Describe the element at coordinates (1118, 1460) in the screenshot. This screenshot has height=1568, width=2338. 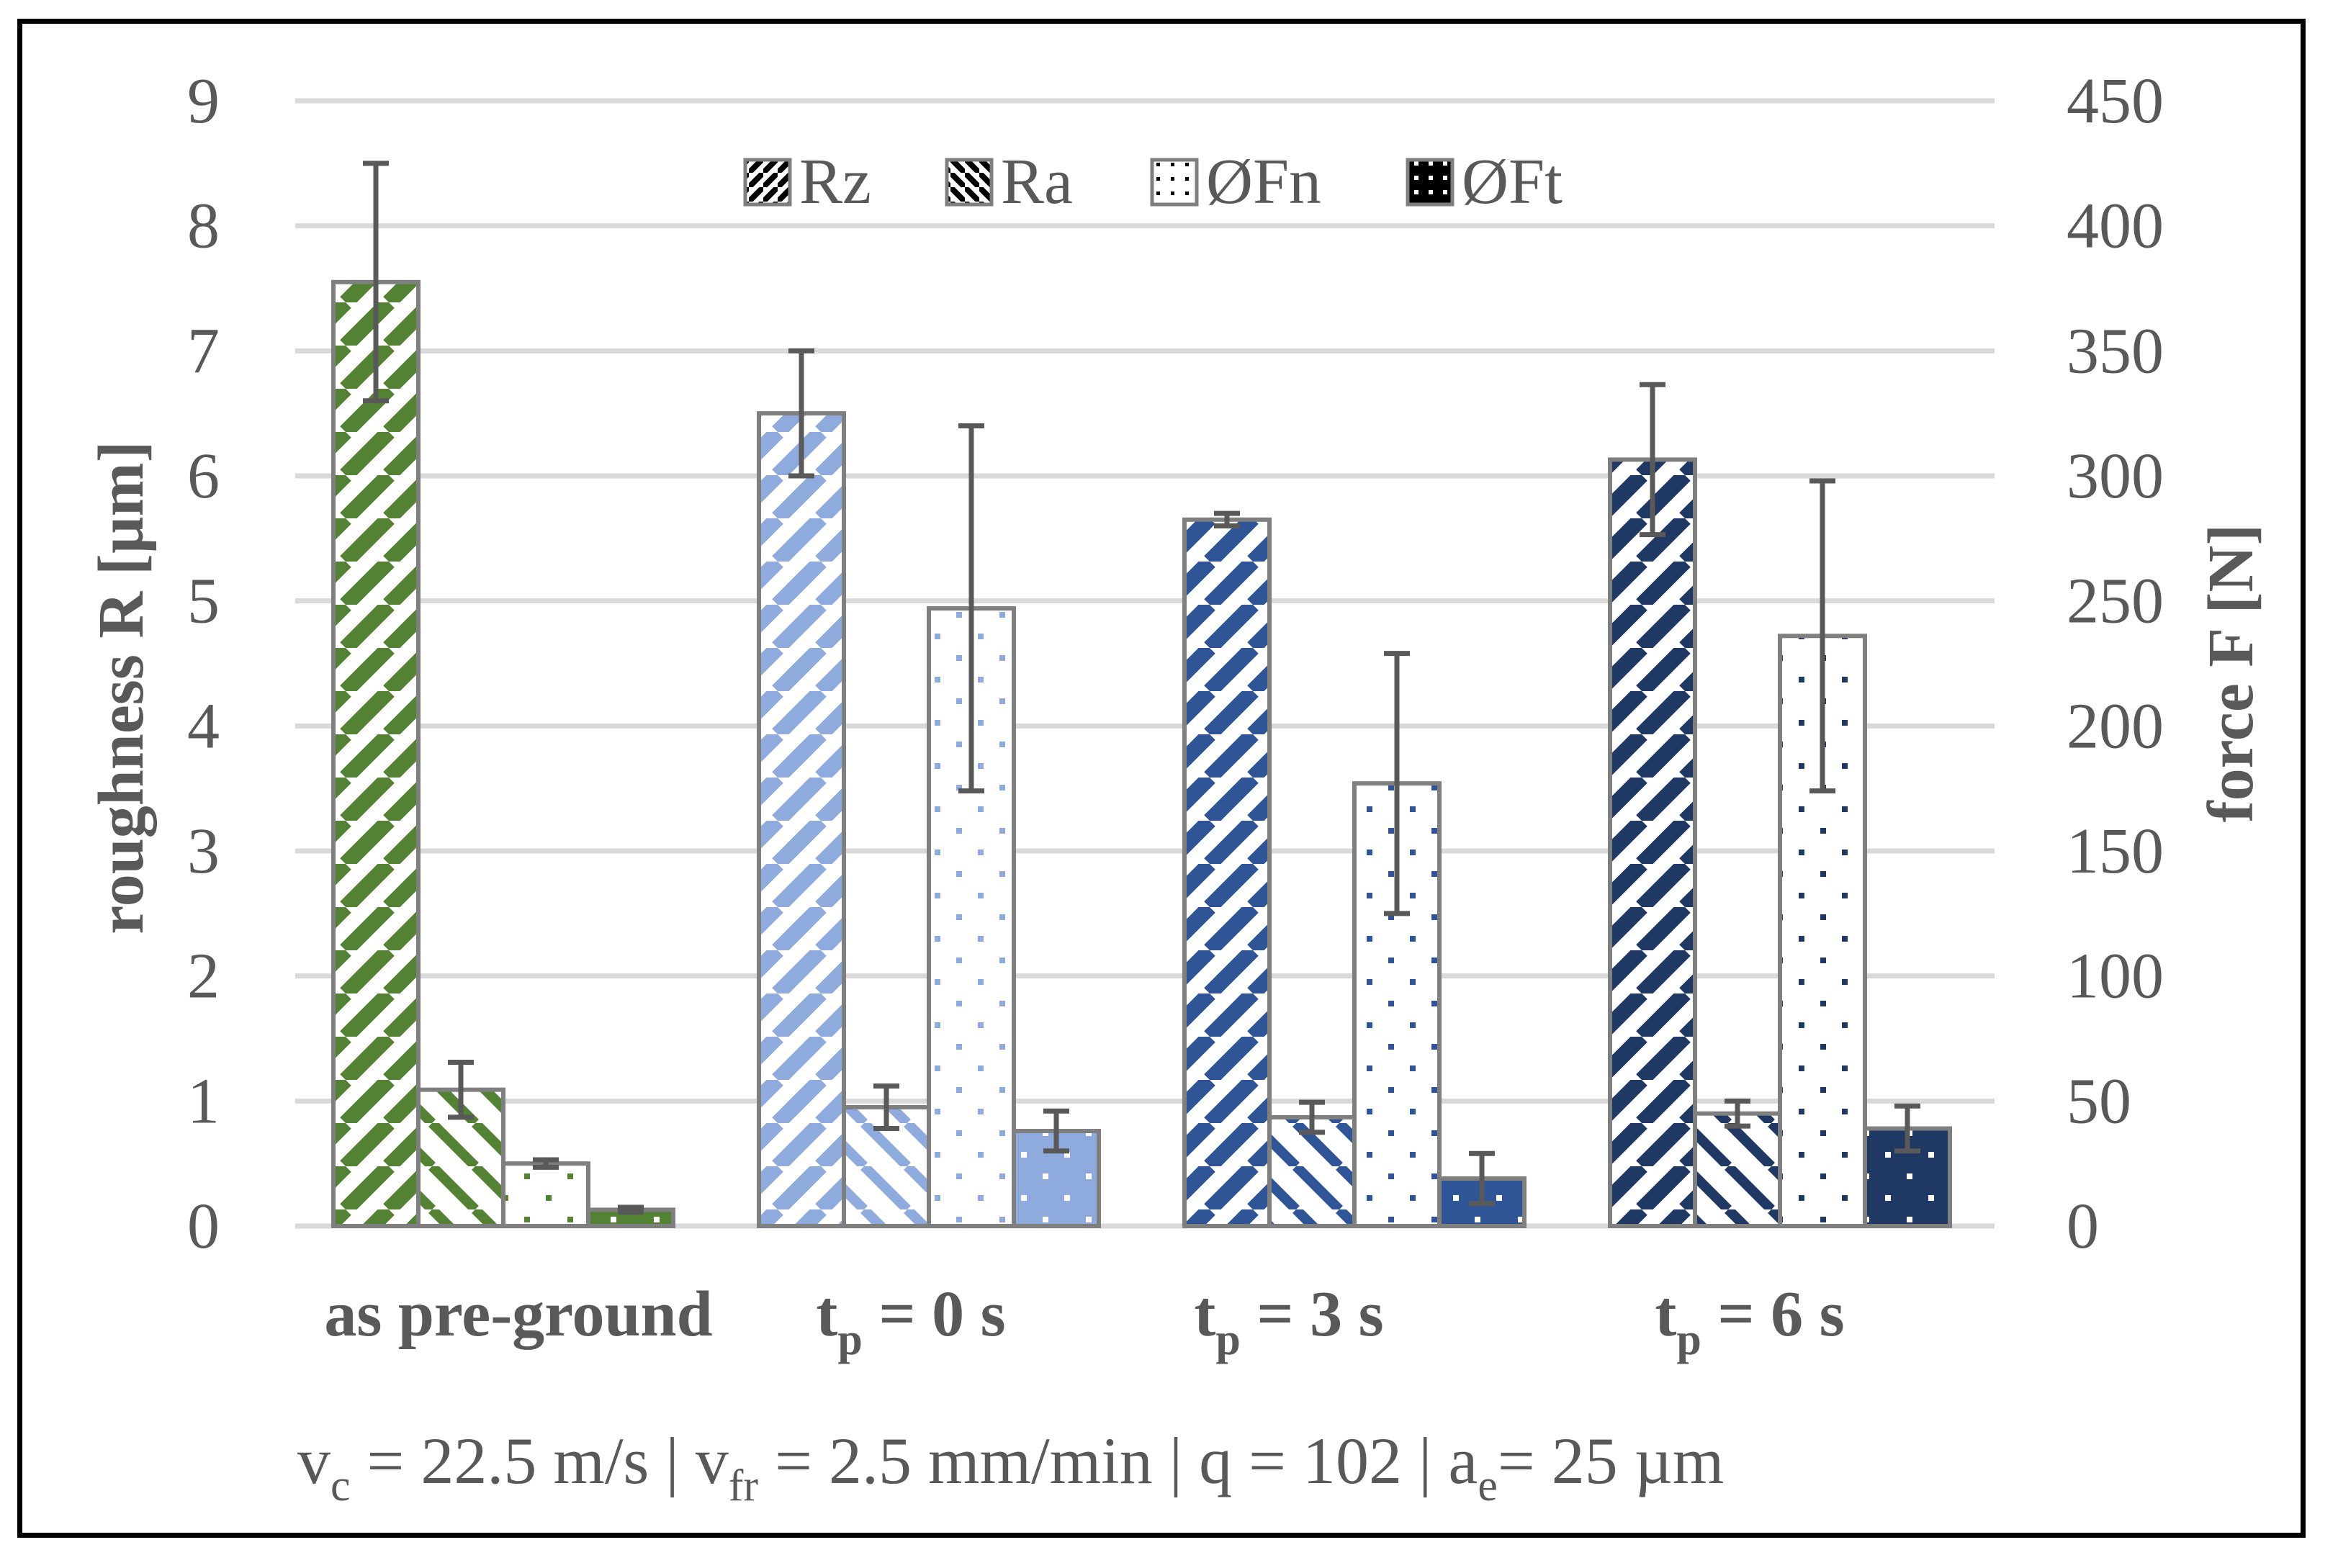
I see `footnote-vfr-rest: = 2.5 mm/min | q = 102 | a` at that location.